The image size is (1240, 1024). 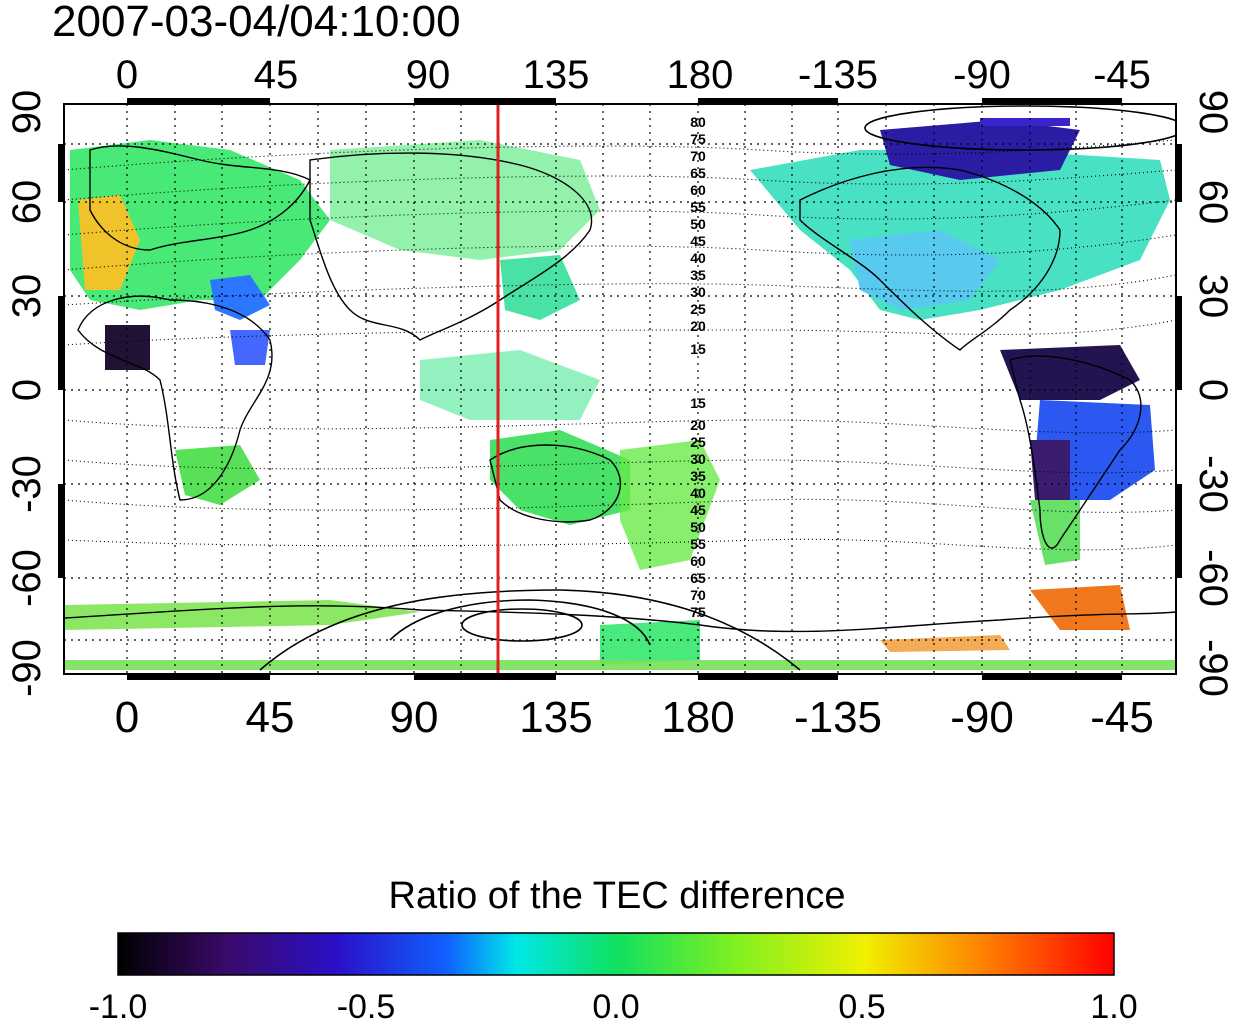 I want to click on bottom-lon-label: 135, so click(x=555, y=717).